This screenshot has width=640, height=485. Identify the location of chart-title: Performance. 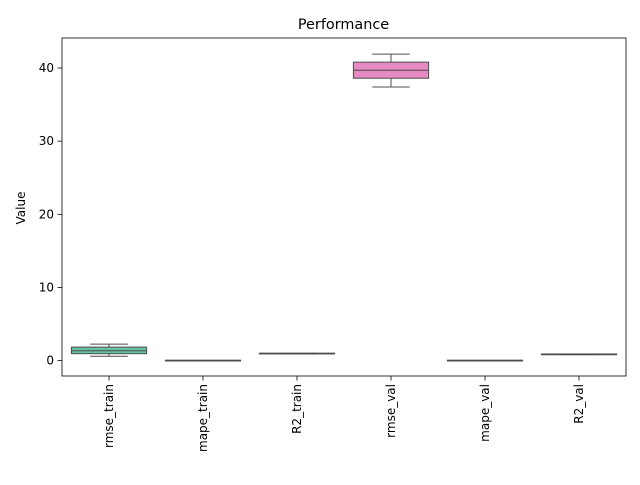
(343, 25).